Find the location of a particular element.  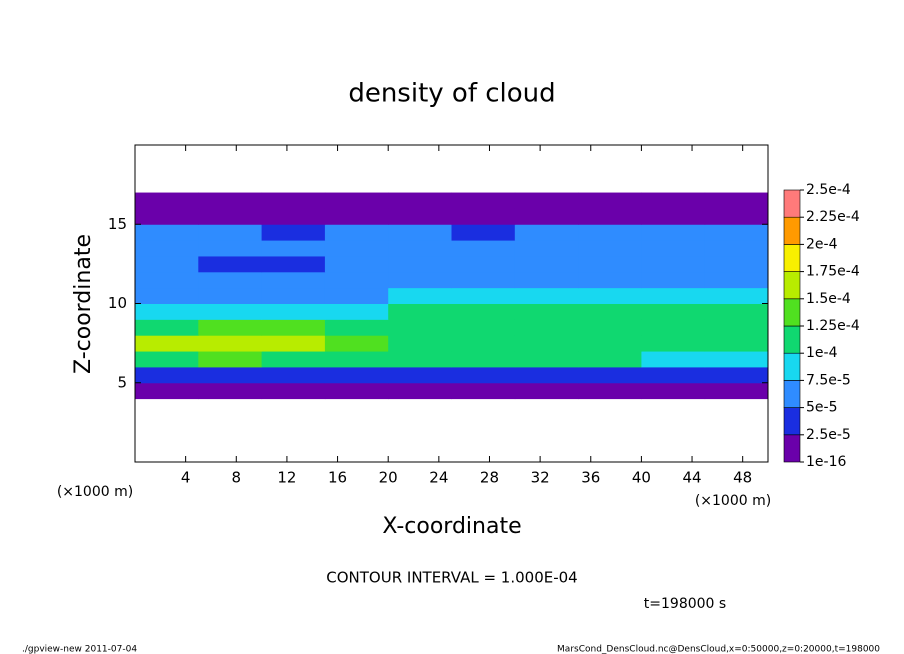

x-tick-label: 32 is located at coordinates (540, 478).